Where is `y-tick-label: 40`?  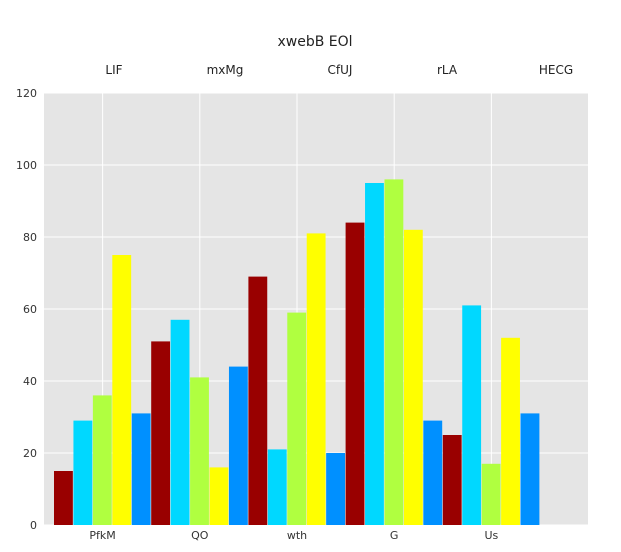
y-tick-label: 40 is located at coordinates (30, 381).